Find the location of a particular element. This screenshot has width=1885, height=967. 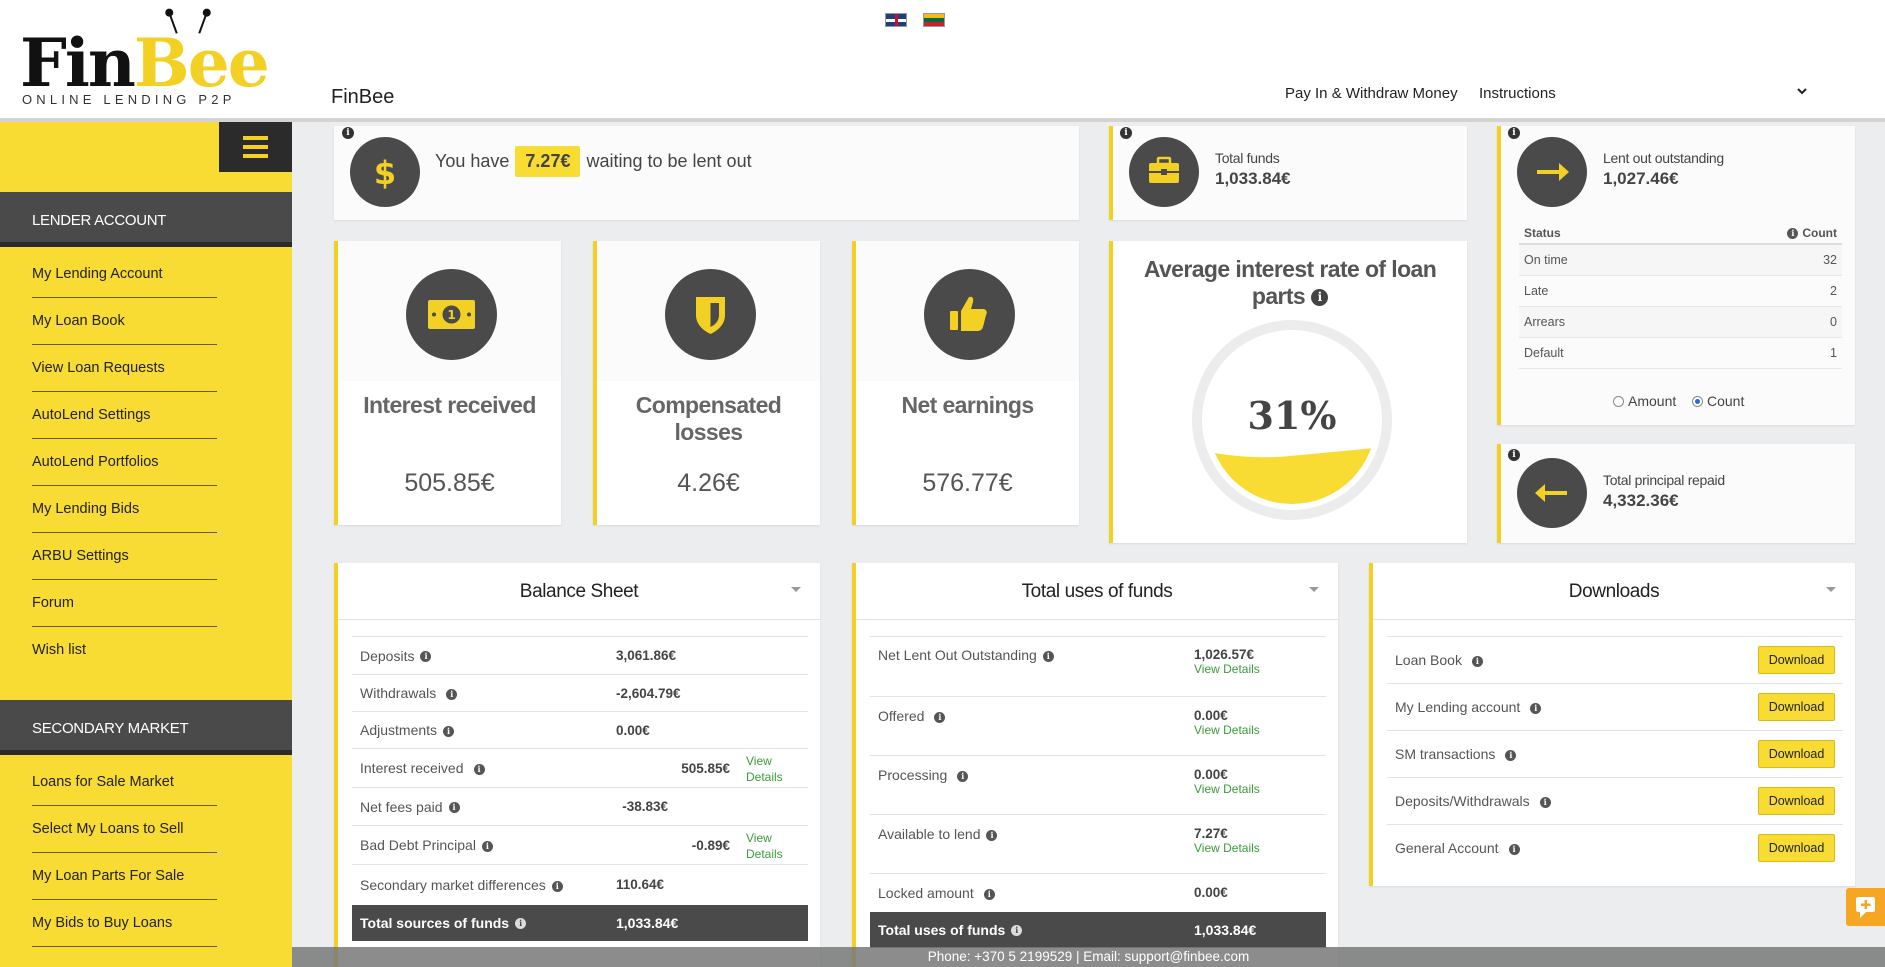

chat-widget-button is located at coordinates (1865, 907).